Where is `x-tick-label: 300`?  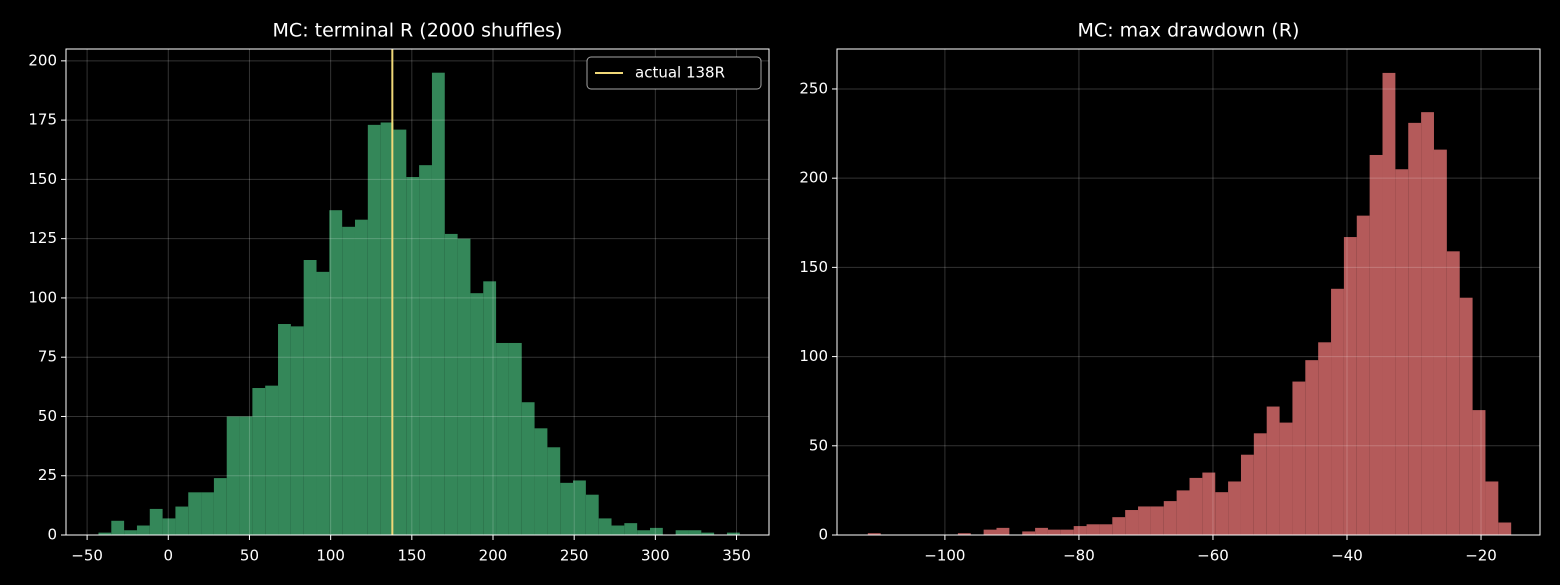 x-tick-label: 300 is located at coordinates (655, 556).